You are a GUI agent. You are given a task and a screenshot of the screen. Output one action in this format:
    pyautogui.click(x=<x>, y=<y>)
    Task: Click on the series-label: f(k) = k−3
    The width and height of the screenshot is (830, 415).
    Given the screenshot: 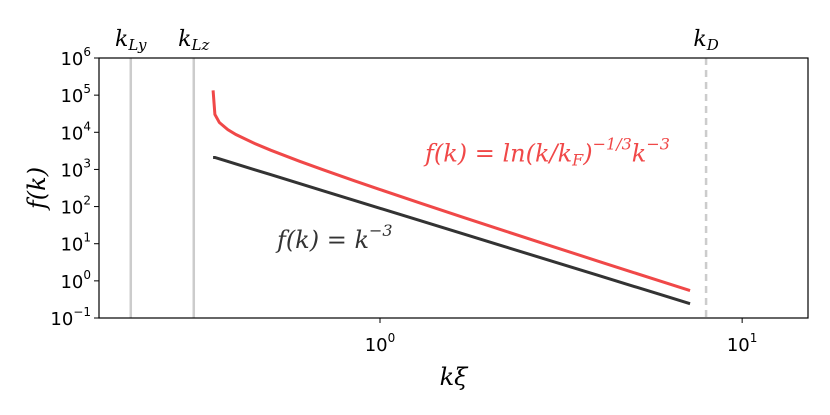 What is the action you would take?
    pyautogui.click(x=334, y=236)
    